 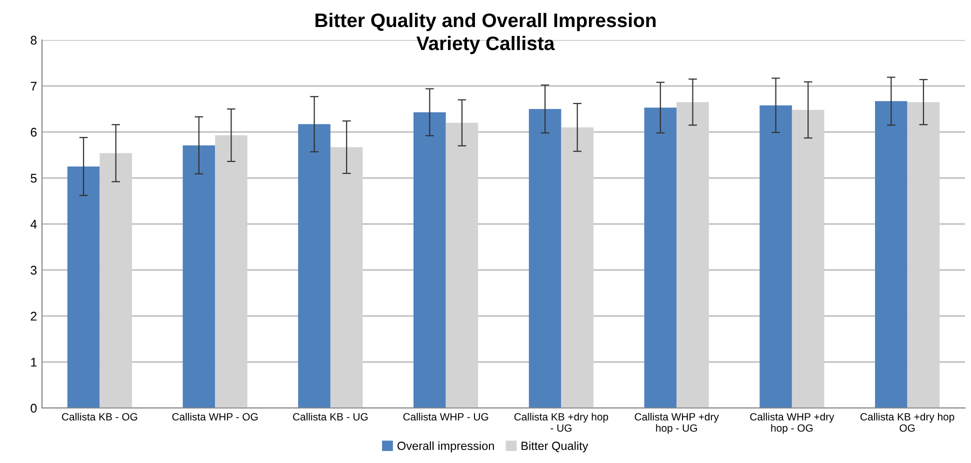 I want to click on x-tick-label: Callista WHP +dry hop - OG, so click(x=792, y=423).